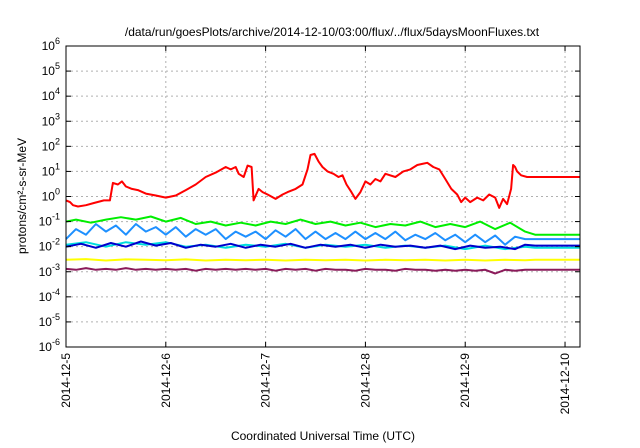 The image size is (640, 448). Describe the element at coordinates (49, 295) in the screenshot. I see `y-tick-label: 10⁻⁴` at that location.